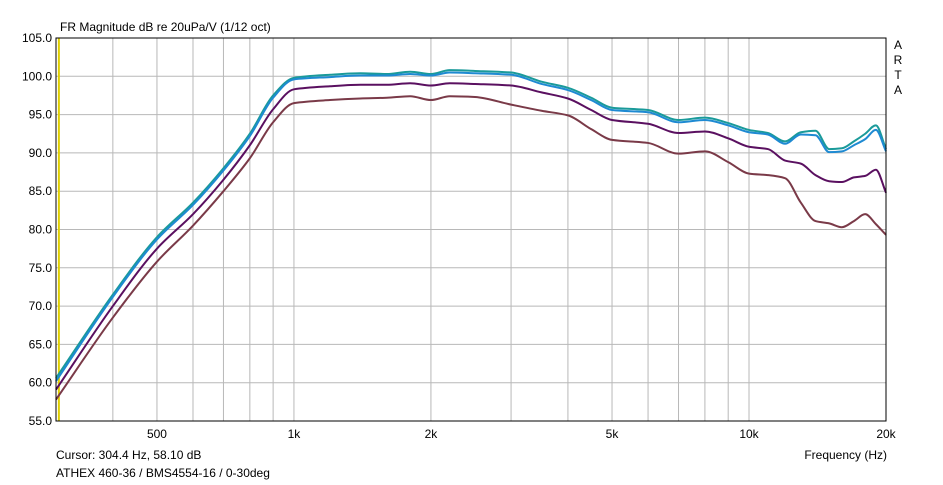  I want to click on x-axis-label: Frequency (Hz), so click(845, 455).